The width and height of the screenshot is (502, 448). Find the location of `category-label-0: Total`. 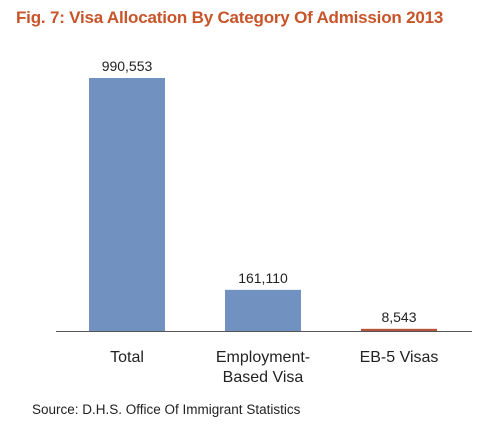

category-label-0: Total is located at coordinates (127, 357).